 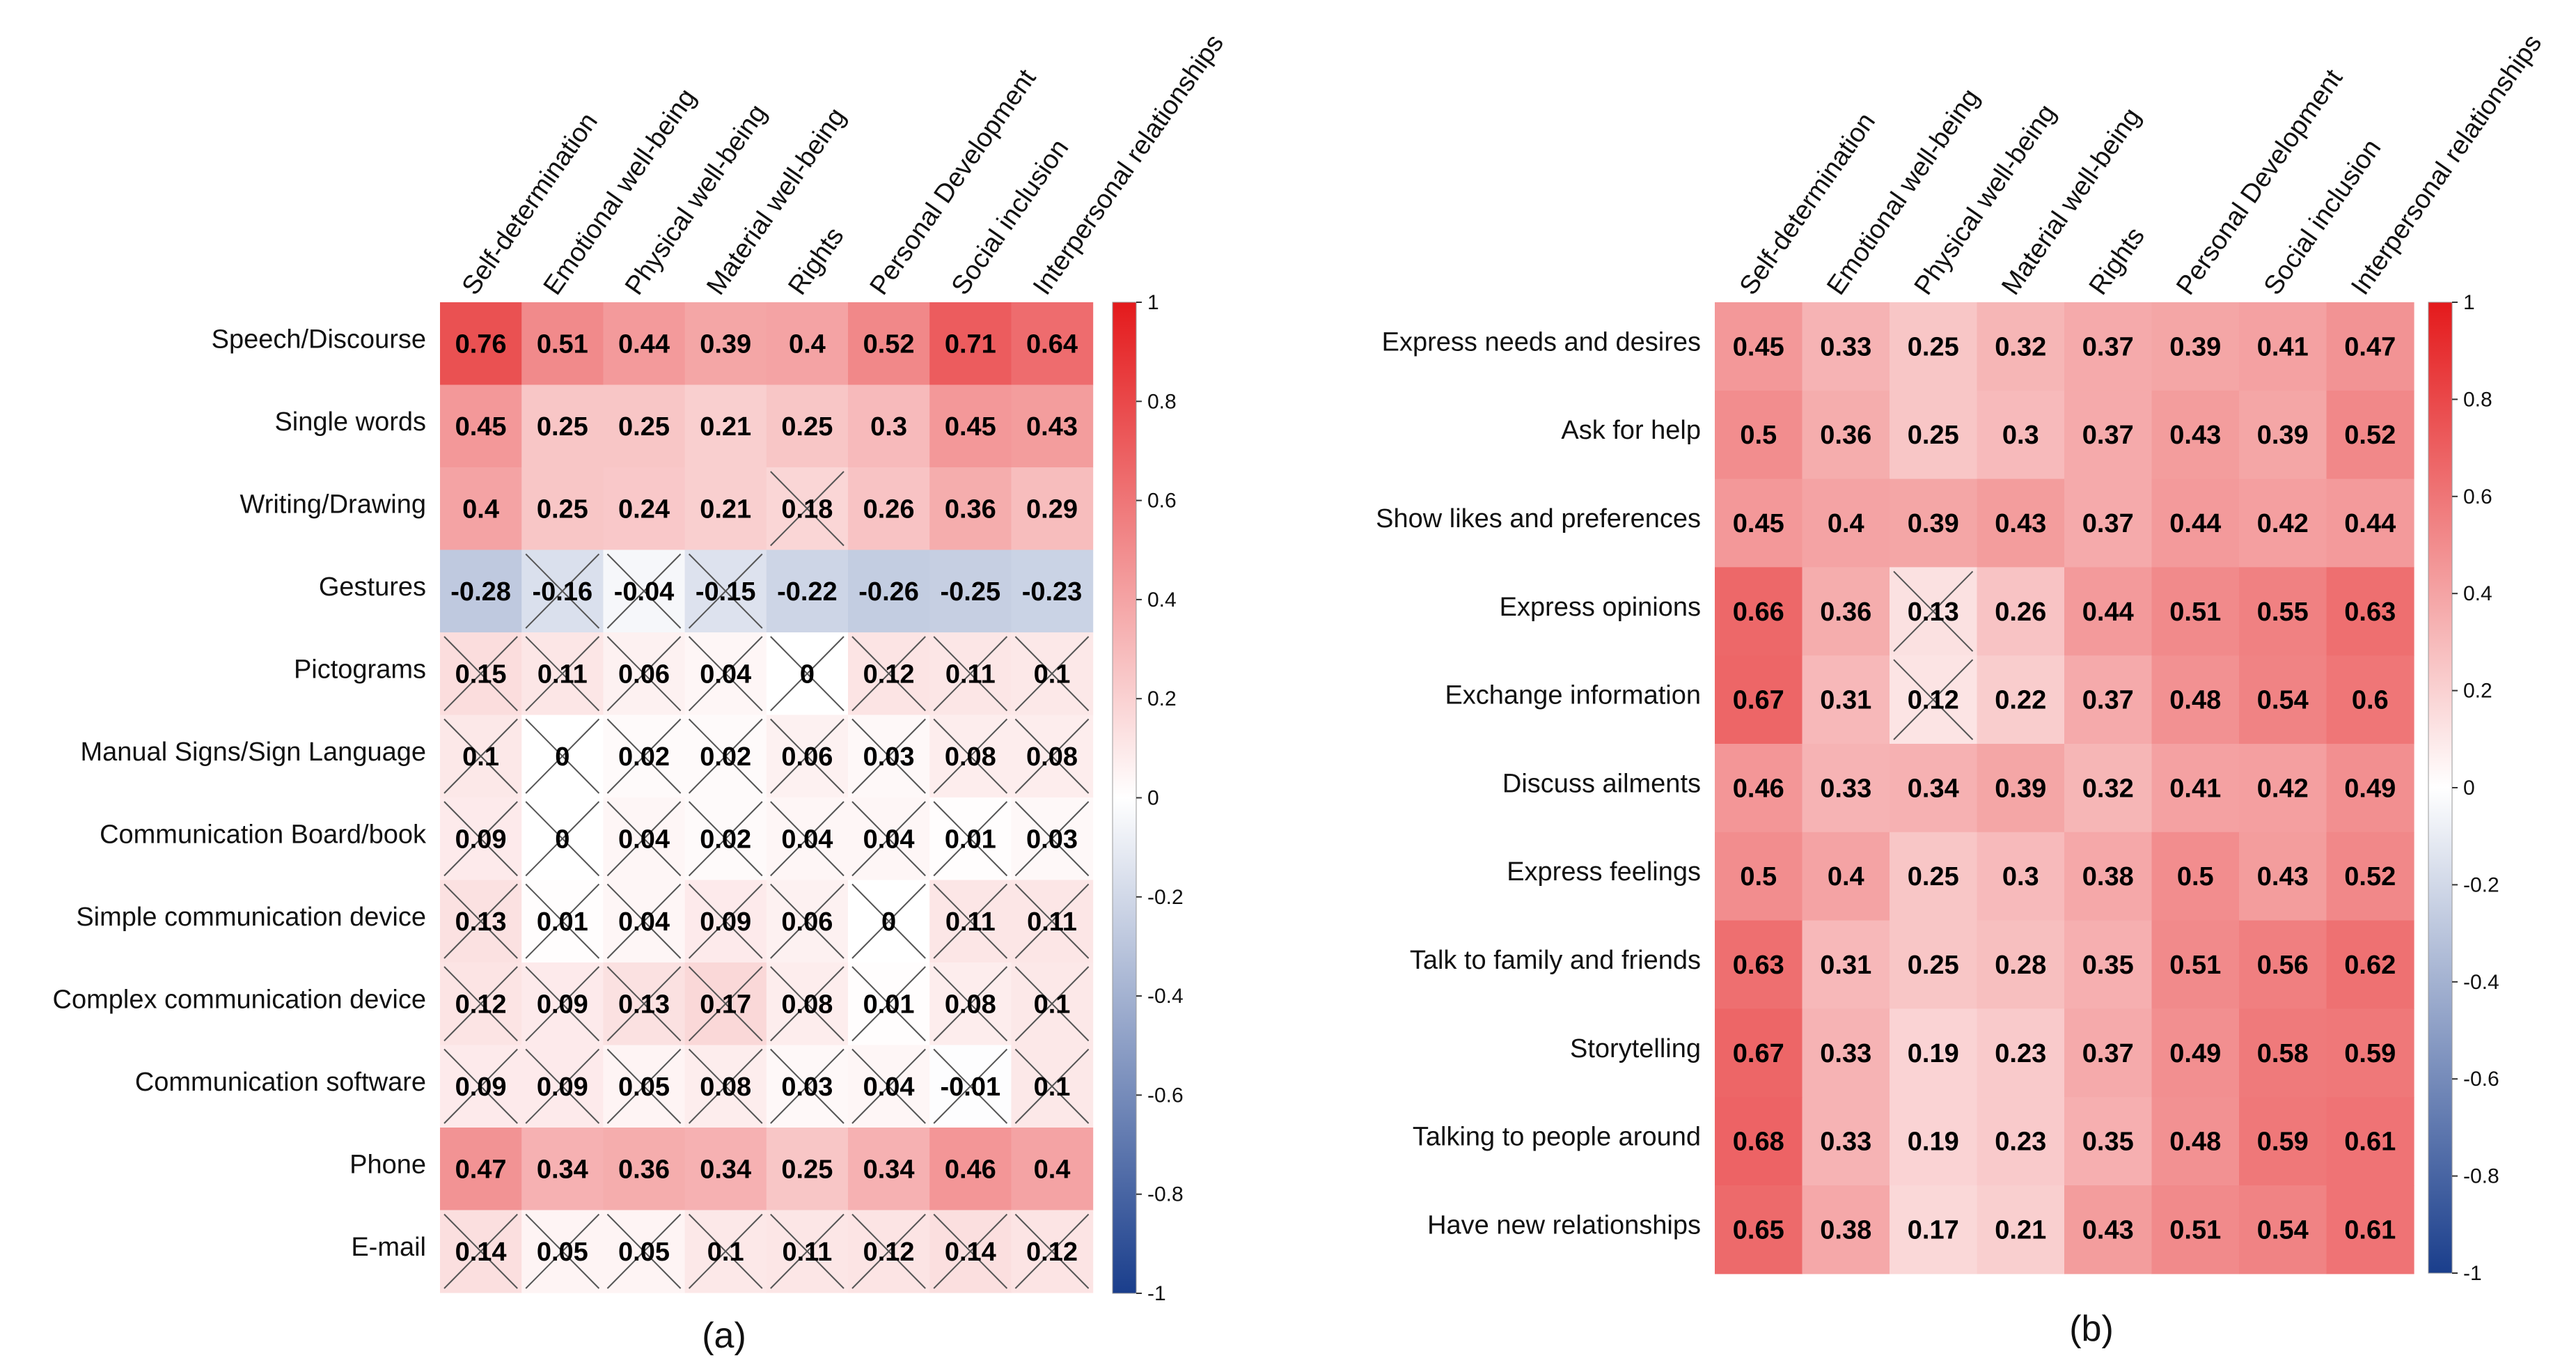 I want to click on row-label: Gestures, so click(x=372, y=587).